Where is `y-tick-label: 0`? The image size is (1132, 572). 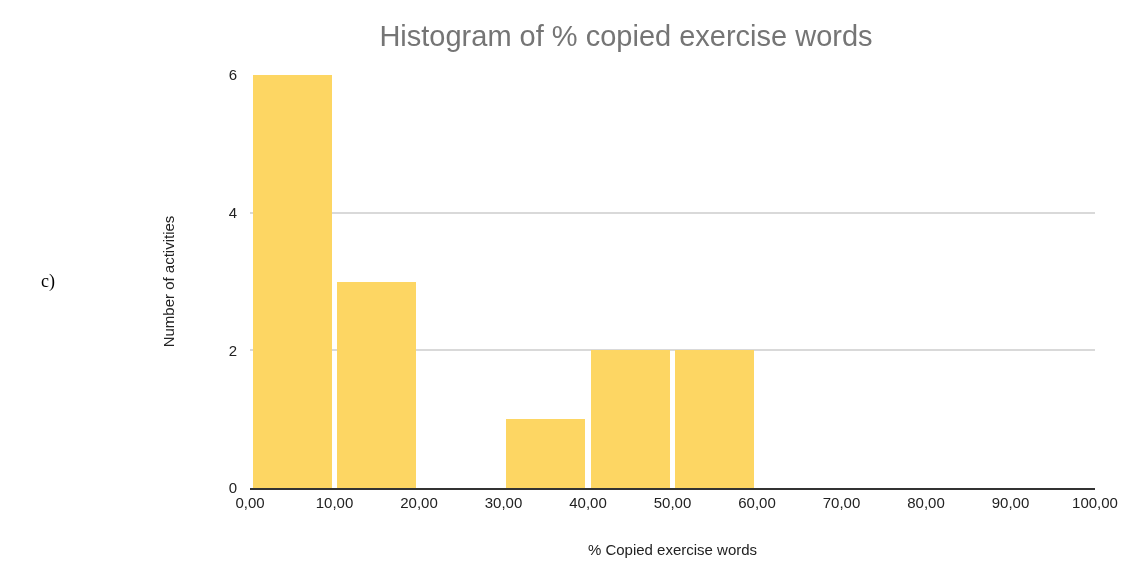 y-tick-label: 0 is located at coordinates (232, 488).